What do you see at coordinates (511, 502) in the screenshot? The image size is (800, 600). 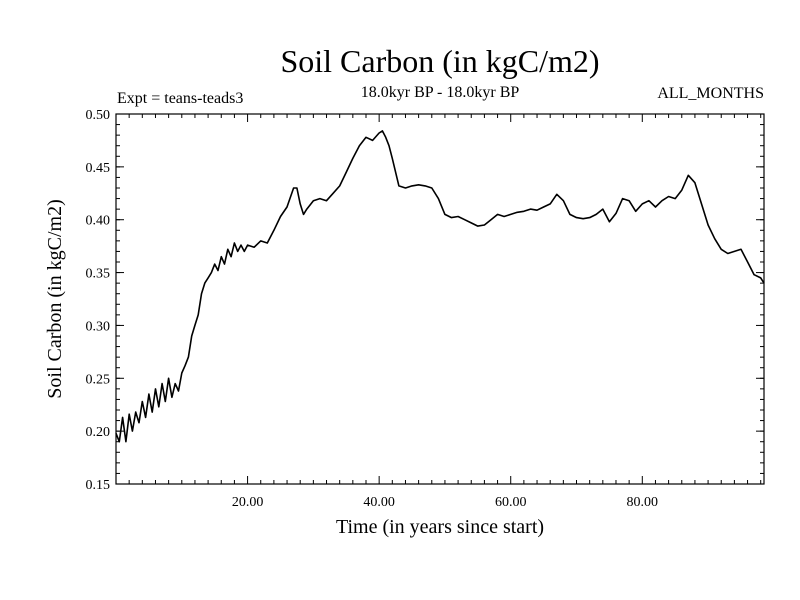 I see `x-tick-label: 60.00` at bounding box center [511, 502].